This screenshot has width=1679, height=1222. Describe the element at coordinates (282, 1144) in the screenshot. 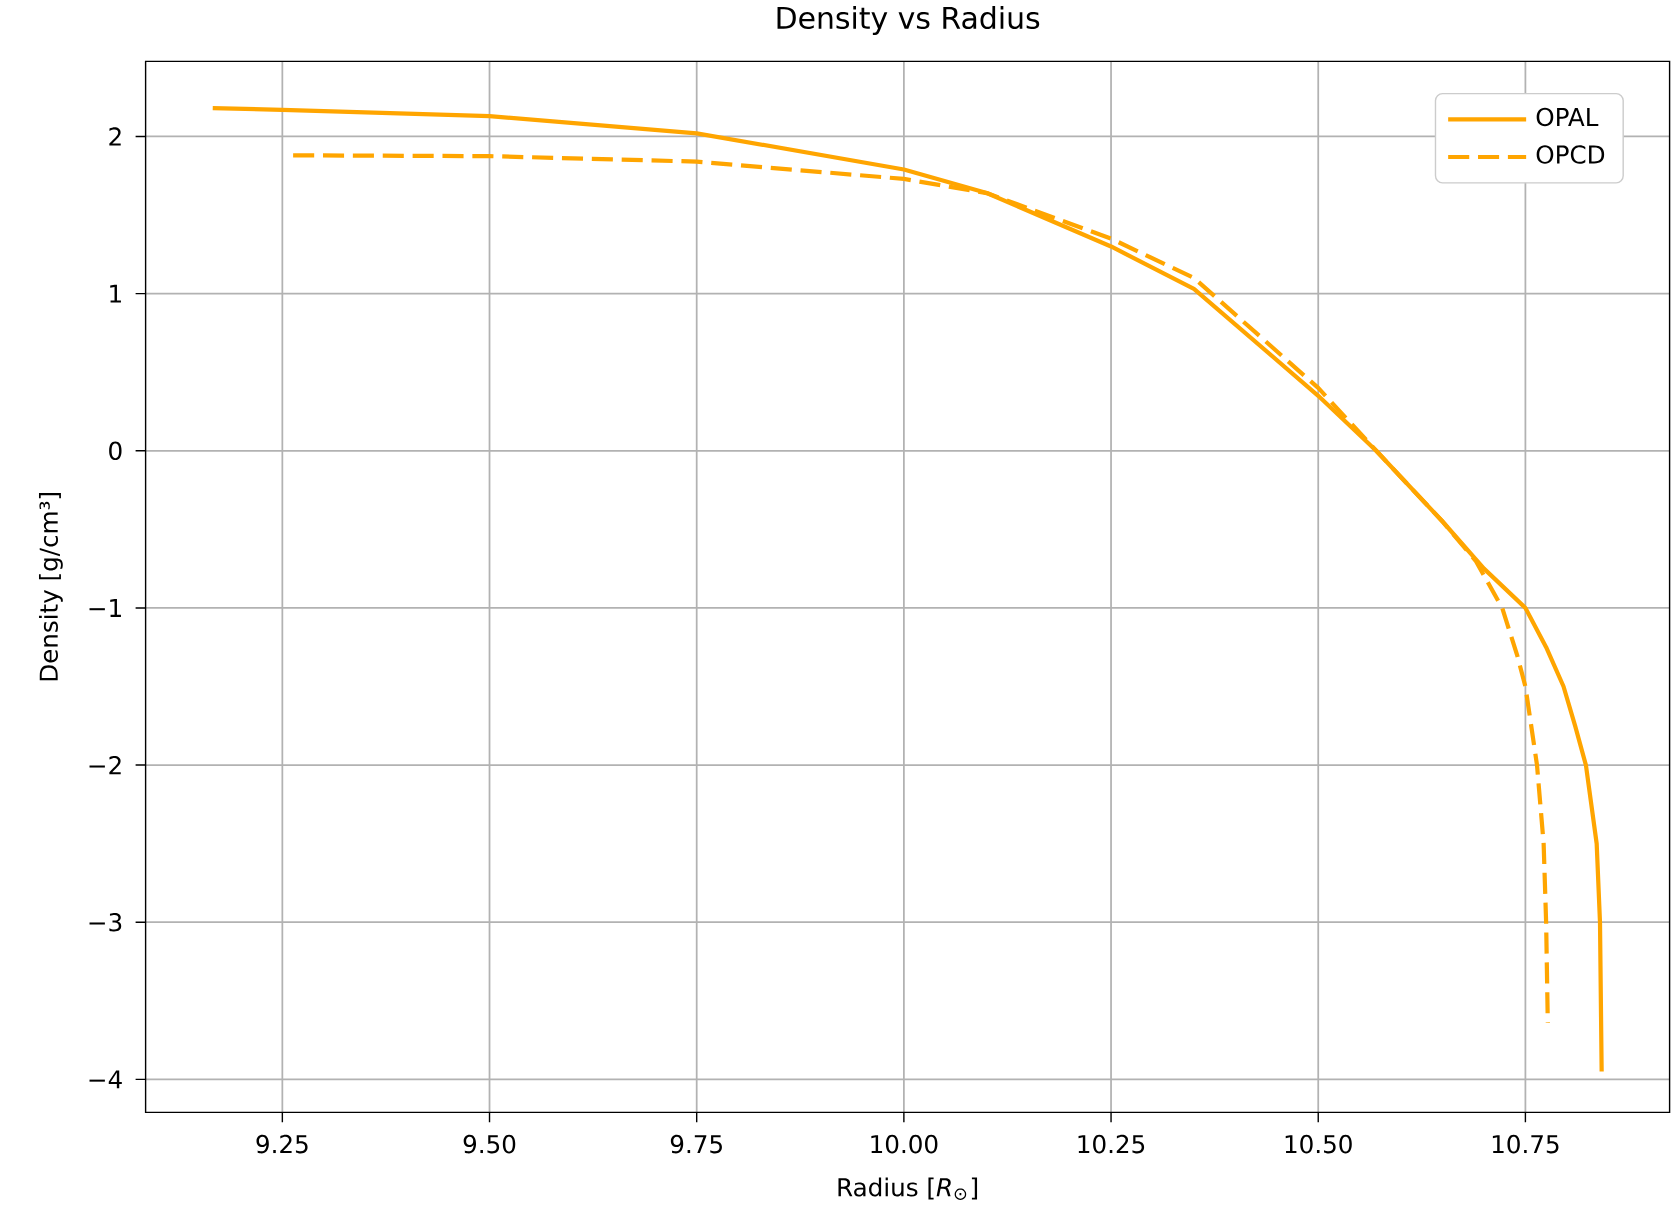

I see `x-tick-label: 9.25` at that location.